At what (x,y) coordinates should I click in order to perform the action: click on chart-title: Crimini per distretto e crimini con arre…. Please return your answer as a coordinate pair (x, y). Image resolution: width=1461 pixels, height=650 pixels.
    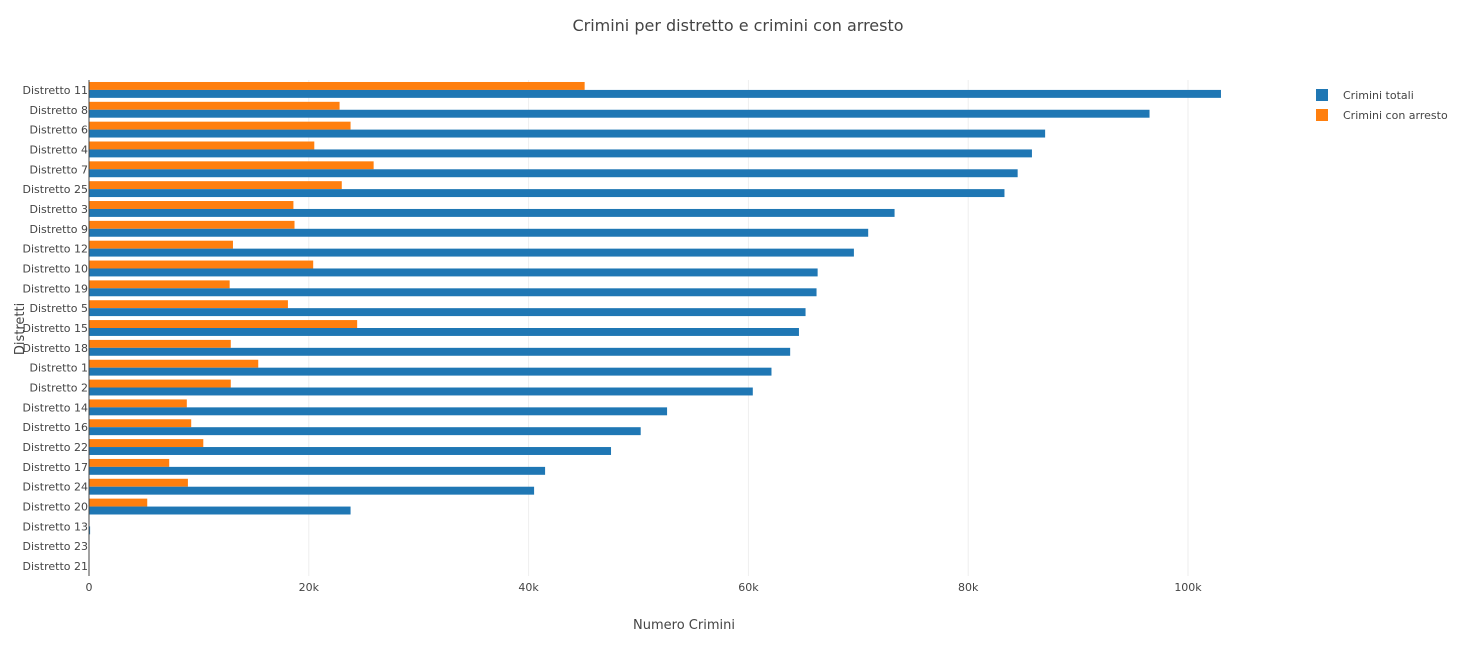
    Looking at the image, I should click on (737, 25).